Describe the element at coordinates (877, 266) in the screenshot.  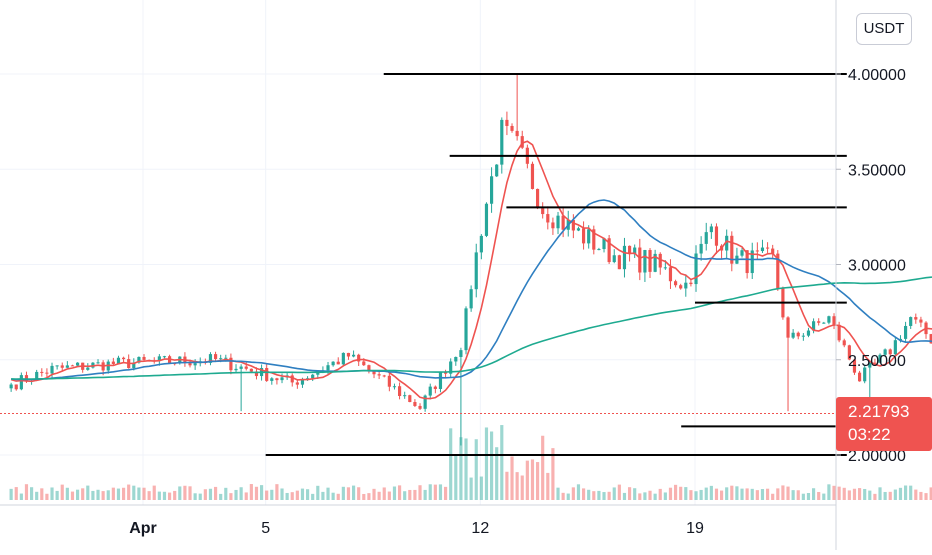
I see `price-tick-label: 3.00000` at that location.